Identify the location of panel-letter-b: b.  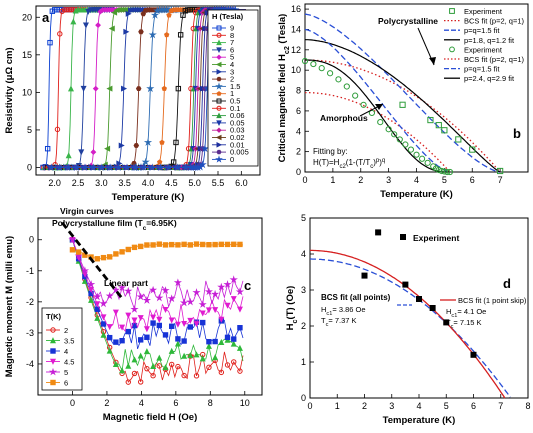
(517, 133).